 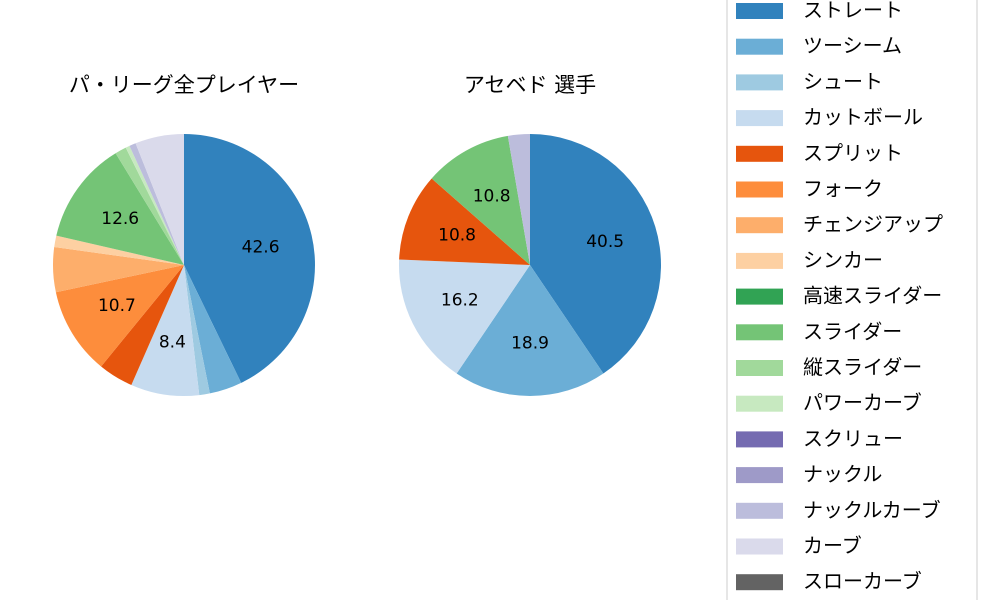 I want to click on pie-slice-シュート, so click(x=197, y=330).